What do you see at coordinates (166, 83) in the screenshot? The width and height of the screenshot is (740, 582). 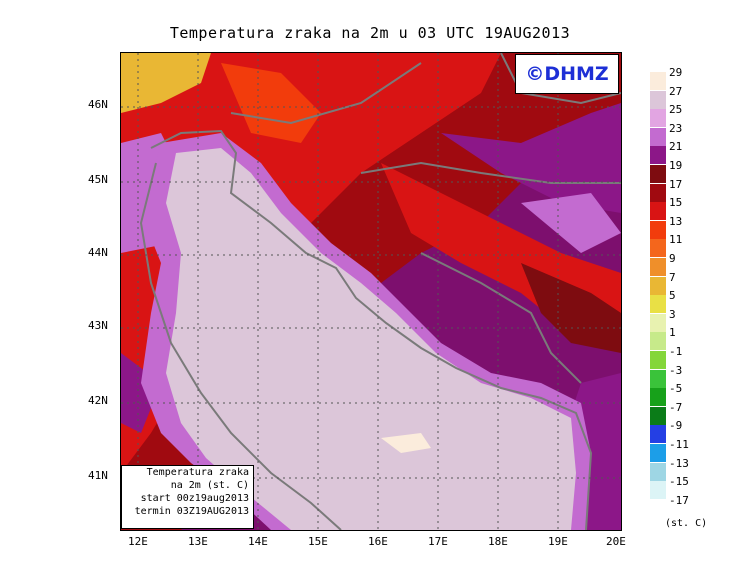 I see `north-warm-patch` at bounding box center [166, 83].